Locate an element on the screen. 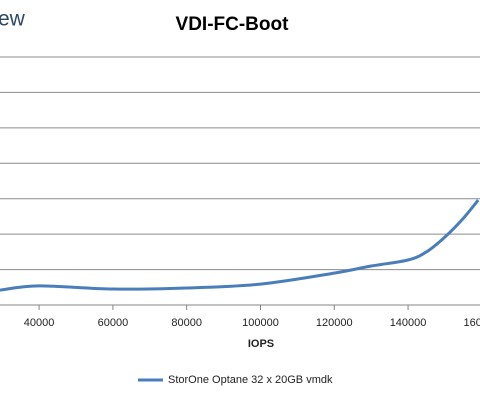  x-tick-label: 60000 is located at coordinates (113, 323).